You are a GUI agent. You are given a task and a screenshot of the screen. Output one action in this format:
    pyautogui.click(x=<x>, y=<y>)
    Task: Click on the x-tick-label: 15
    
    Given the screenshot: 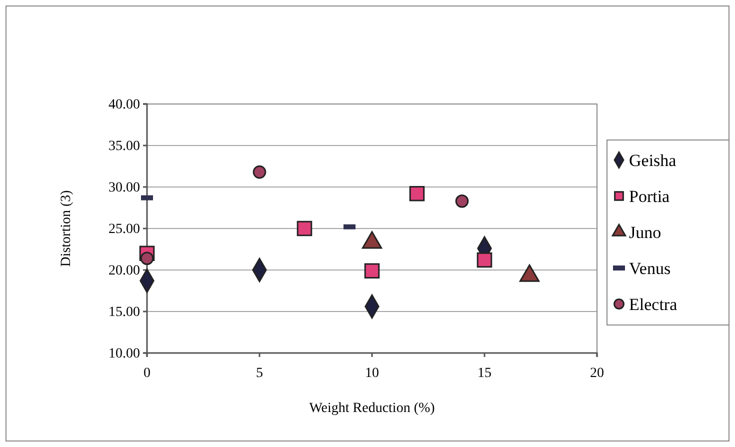 What is the action you would take?
    pyautogui.click(x=485, y=373)
    